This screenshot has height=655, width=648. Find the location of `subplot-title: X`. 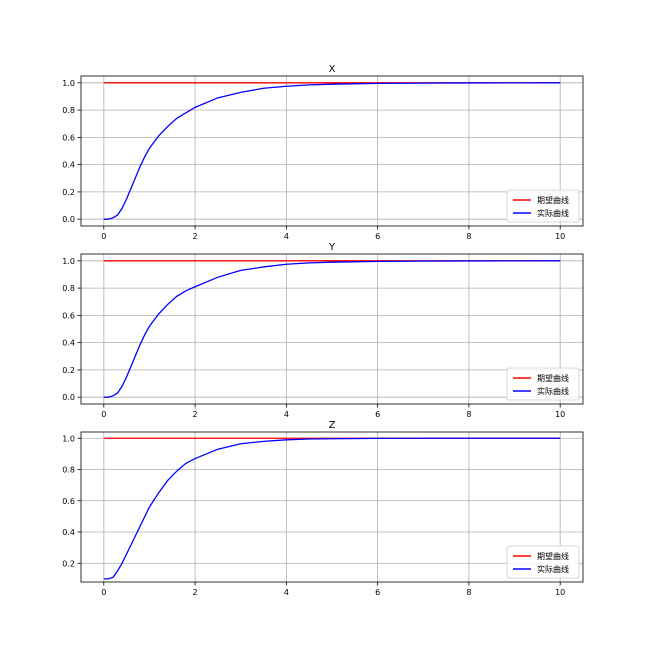

subplot-title: X is located at coordinates (332, 69).